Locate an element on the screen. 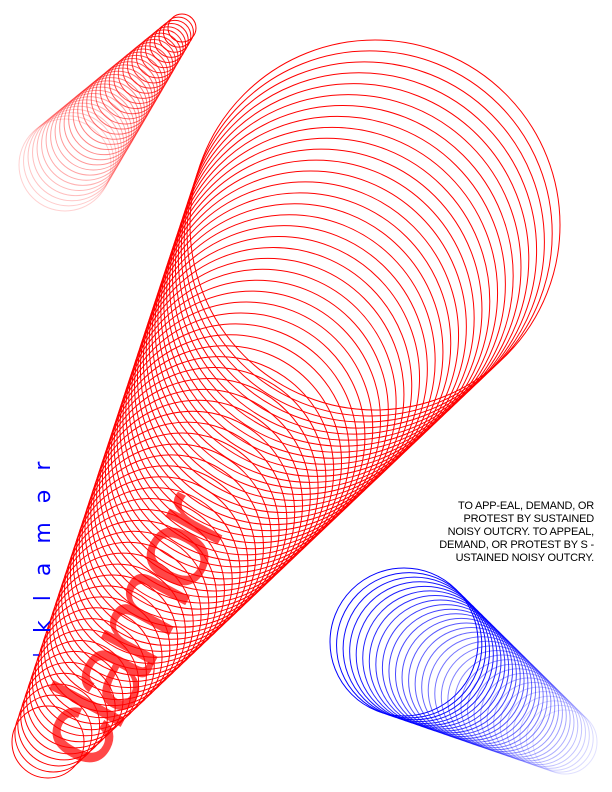 The width and height of the screenshot is (612, 792). small-red-ring-cone is located at coordinates (107, 112).